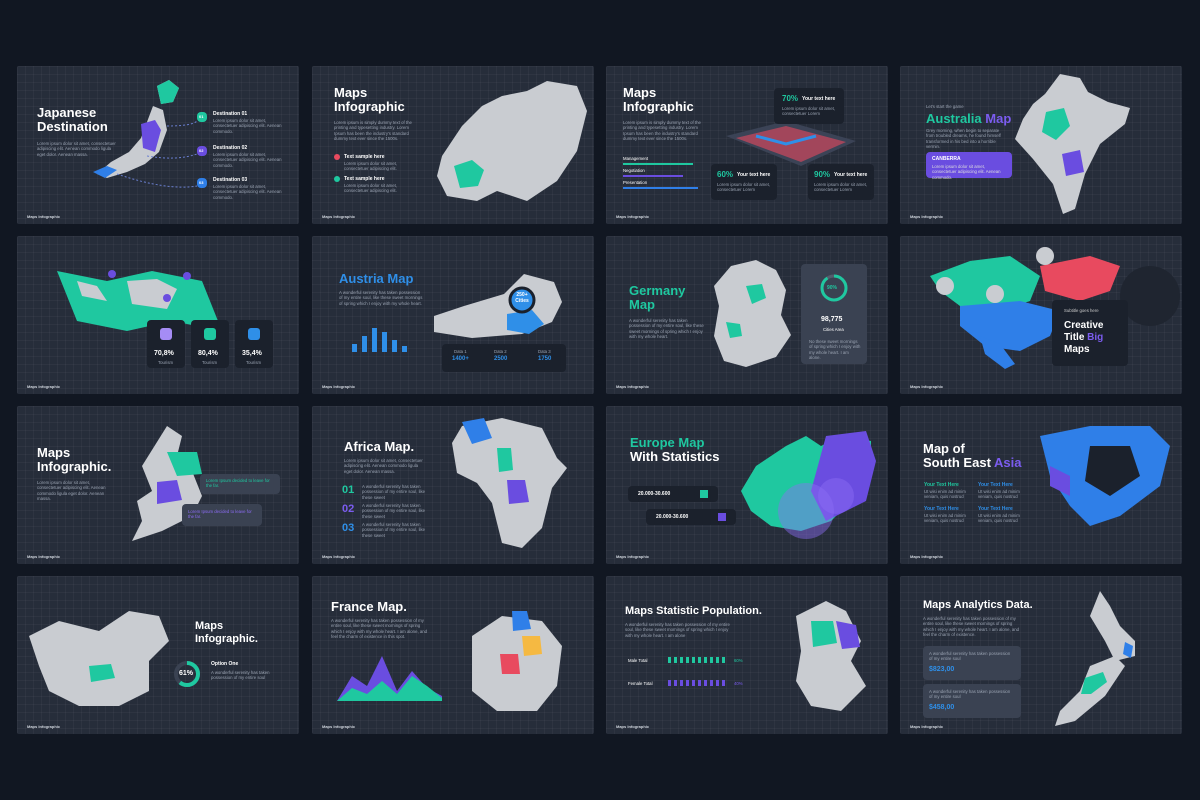  Describe the element at coordinates (364, 179) in the screenshot. I see `label: Text sample here` at that location.